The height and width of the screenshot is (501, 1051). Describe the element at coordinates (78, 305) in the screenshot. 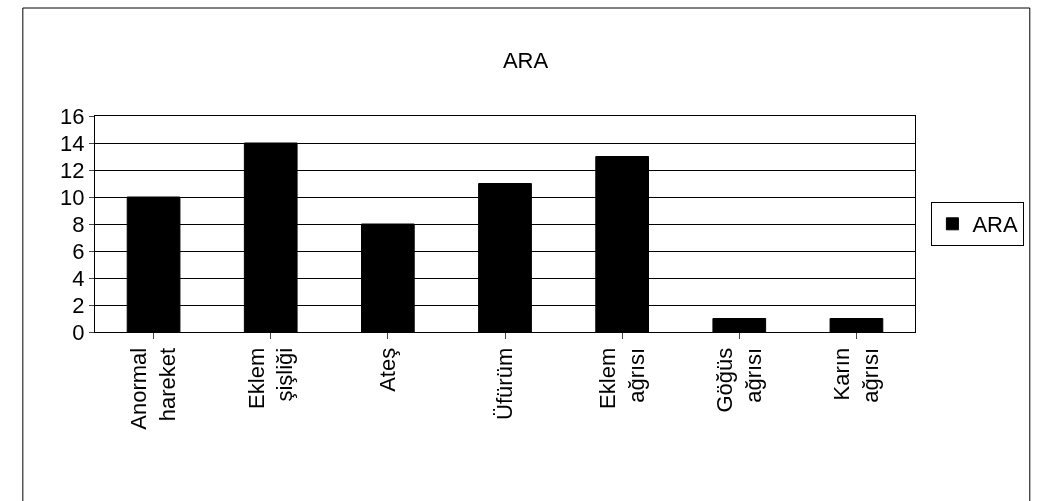

I see `y-tick-label: 2` at that location.